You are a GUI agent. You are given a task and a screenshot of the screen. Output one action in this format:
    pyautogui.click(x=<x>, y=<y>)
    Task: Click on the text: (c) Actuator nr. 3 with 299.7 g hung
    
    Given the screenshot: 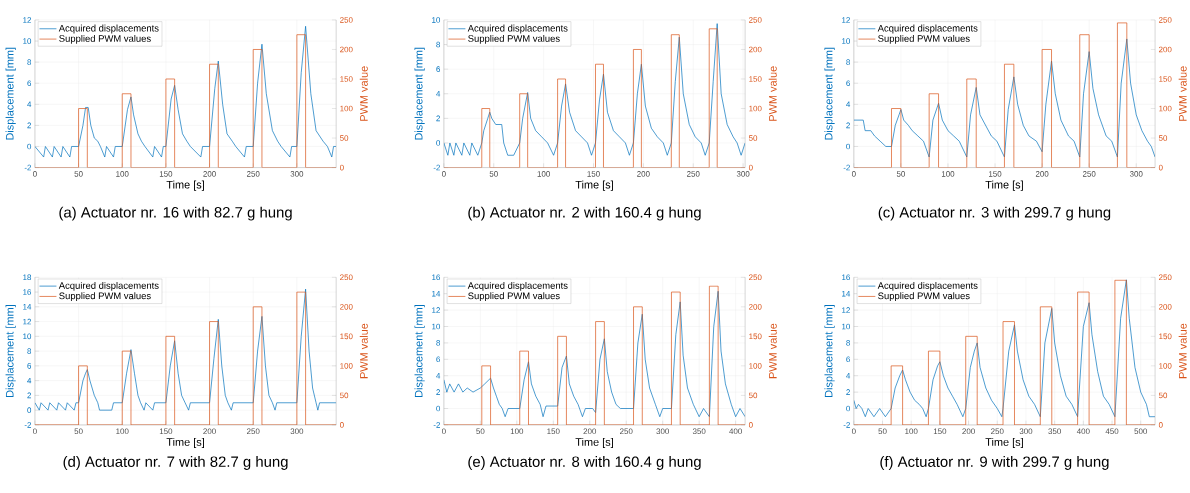 What is the action you would take?
    pyautogui.click(x=994, y=213)
    